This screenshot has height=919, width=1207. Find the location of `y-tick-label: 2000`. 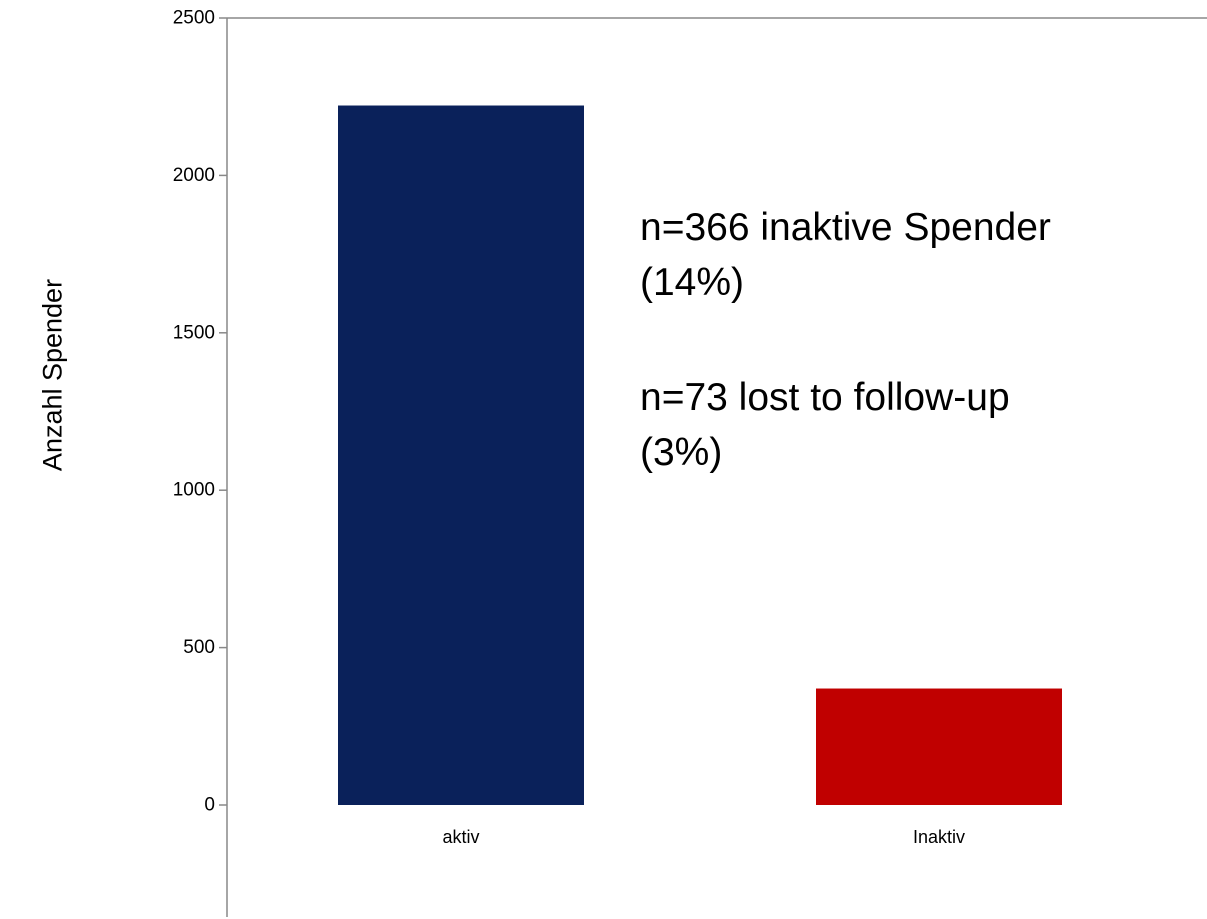

y-tick-label: 2000 is located at coordinates (194, 175).